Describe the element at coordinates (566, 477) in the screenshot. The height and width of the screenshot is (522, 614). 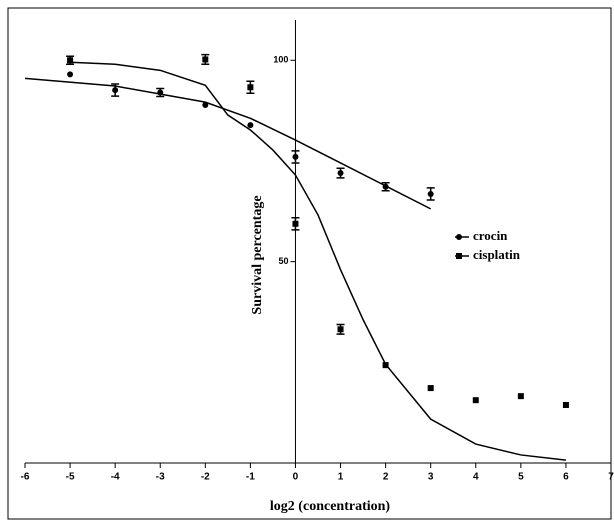
I see `x-tick-label: 6` at that location.